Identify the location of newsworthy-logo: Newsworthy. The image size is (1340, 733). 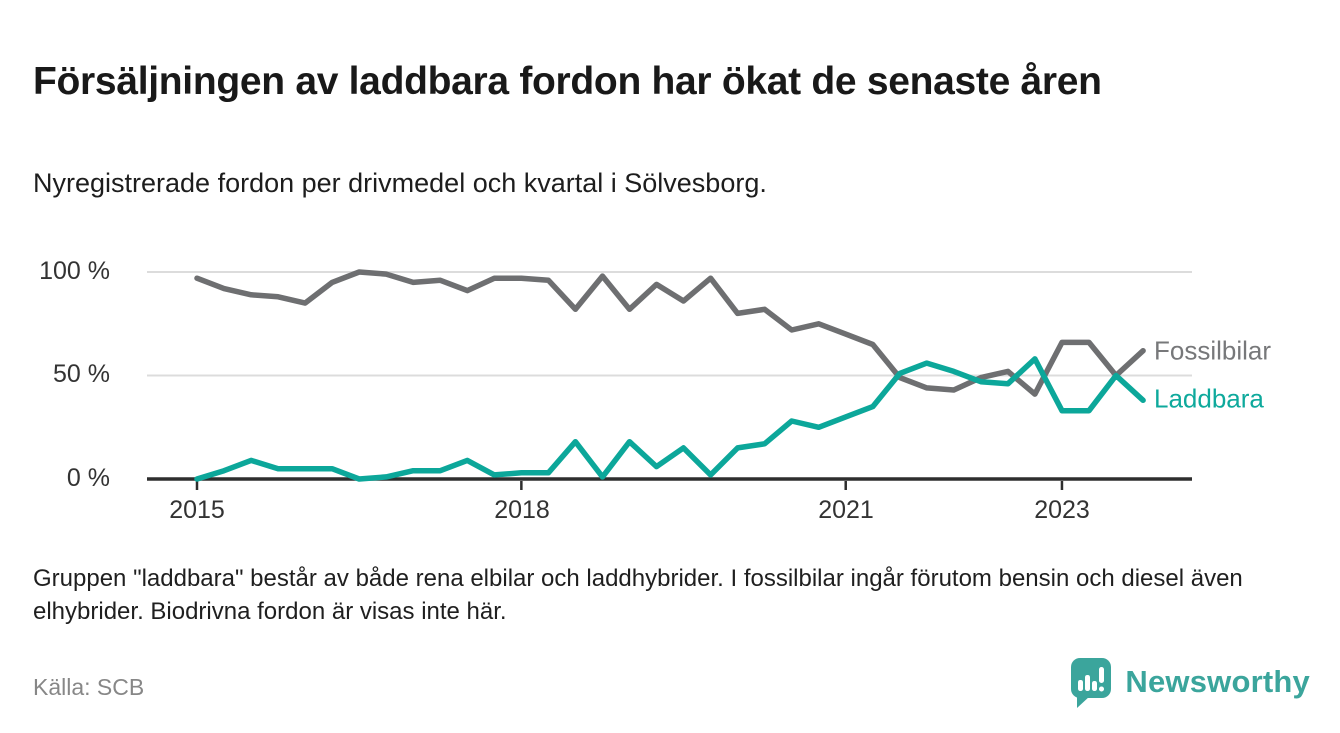
(1189, 682).